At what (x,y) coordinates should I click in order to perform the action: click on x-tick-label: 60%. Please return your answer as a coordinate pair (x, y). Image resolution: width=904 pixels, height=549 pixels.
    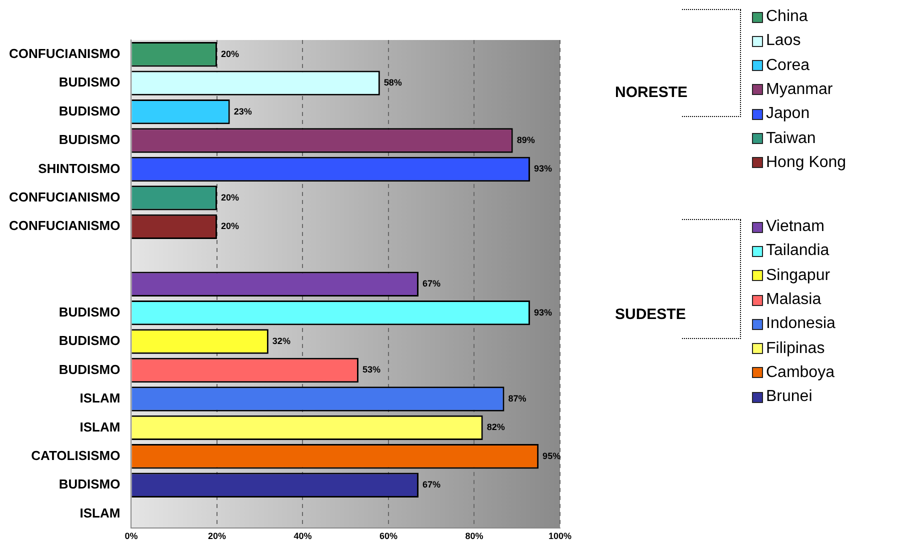
    Looking at the image, I should click on (388, 536).